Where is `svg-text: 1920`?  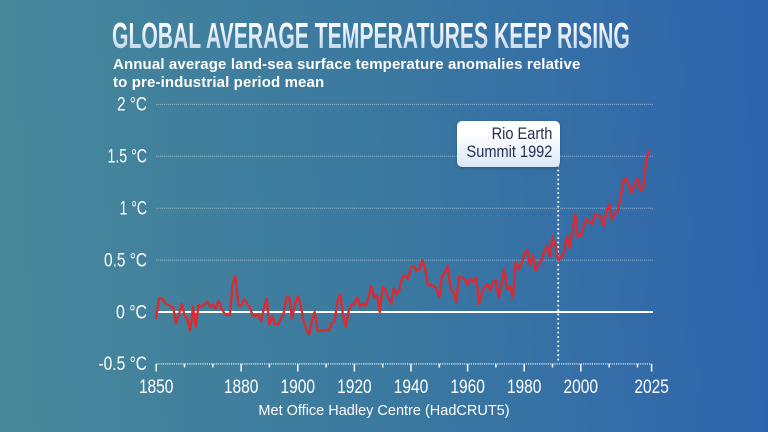
svg-text: 1920 is located at coordinates (354, 387).